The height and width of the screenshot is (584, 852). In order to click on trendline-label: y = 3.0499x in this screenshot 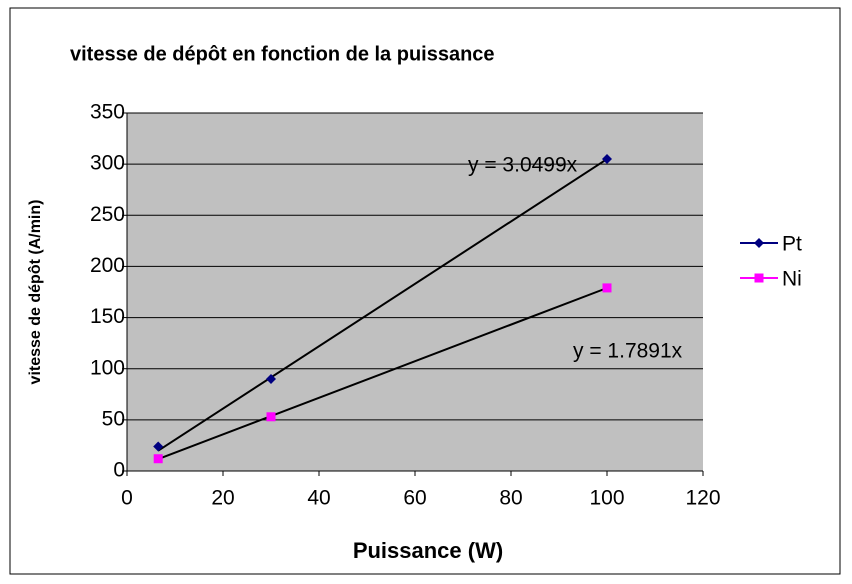, I will do `click(523, 165)`.